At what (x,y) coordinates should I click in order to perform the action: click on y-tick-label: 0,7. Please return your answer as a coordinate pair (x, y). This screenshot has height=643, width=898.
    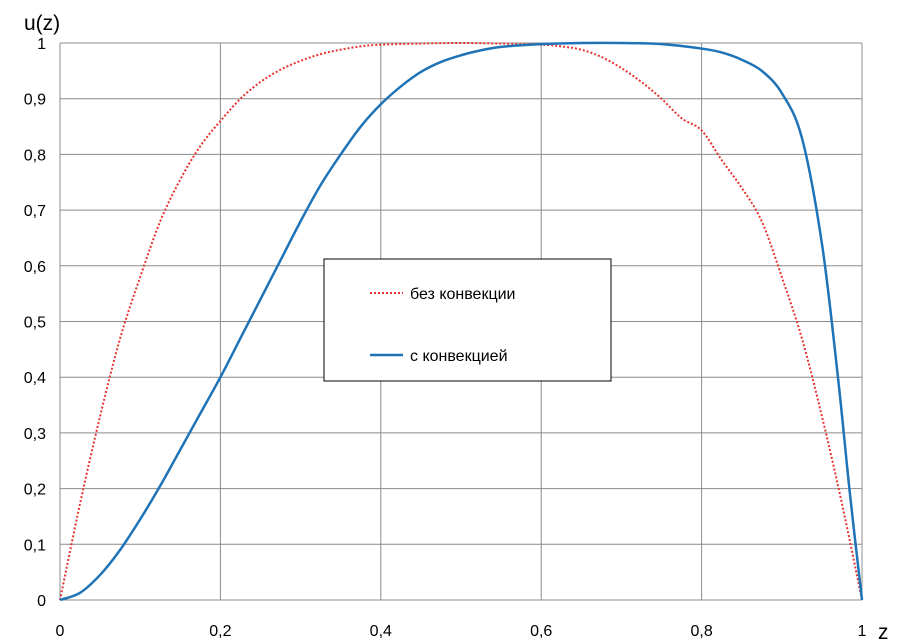
    Looking at the image, I should click on (35, 211).